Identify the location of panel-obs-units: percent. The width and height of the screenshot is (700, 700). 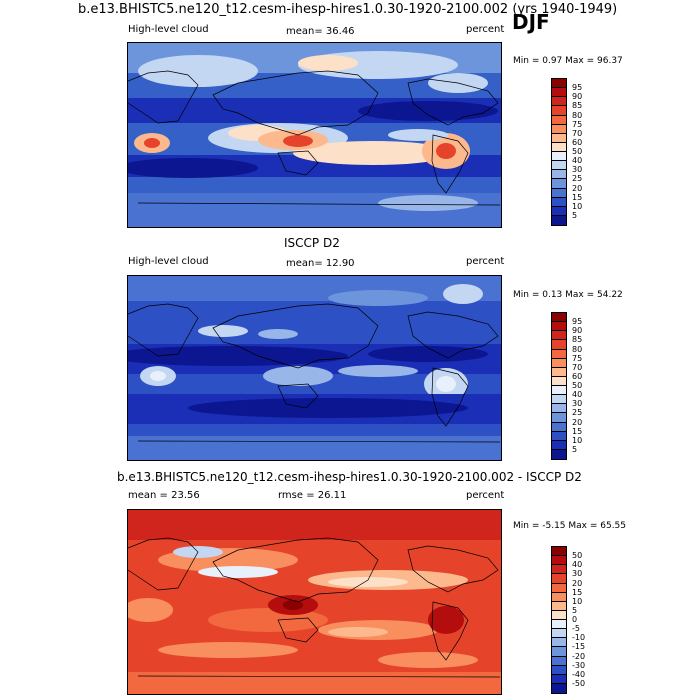
(485, 261).